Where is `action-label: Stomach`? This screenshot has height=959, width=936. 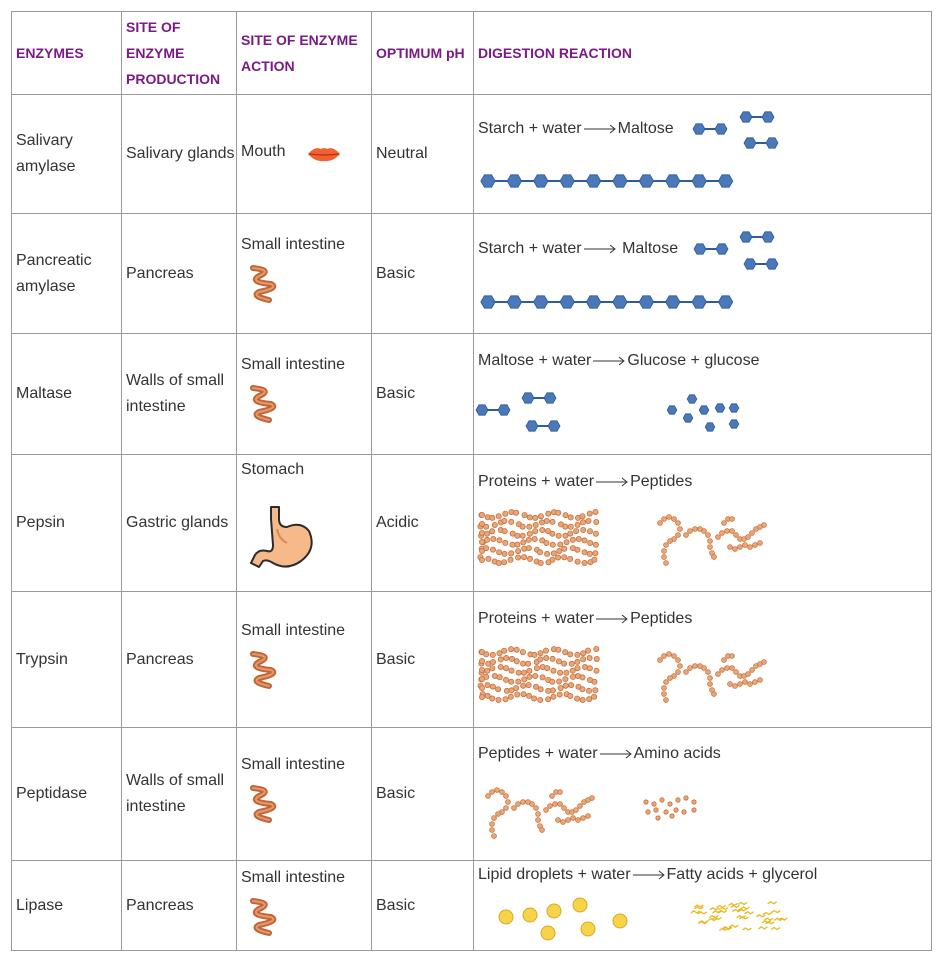 action-label: Stomach is located at coordinates (273, 469).